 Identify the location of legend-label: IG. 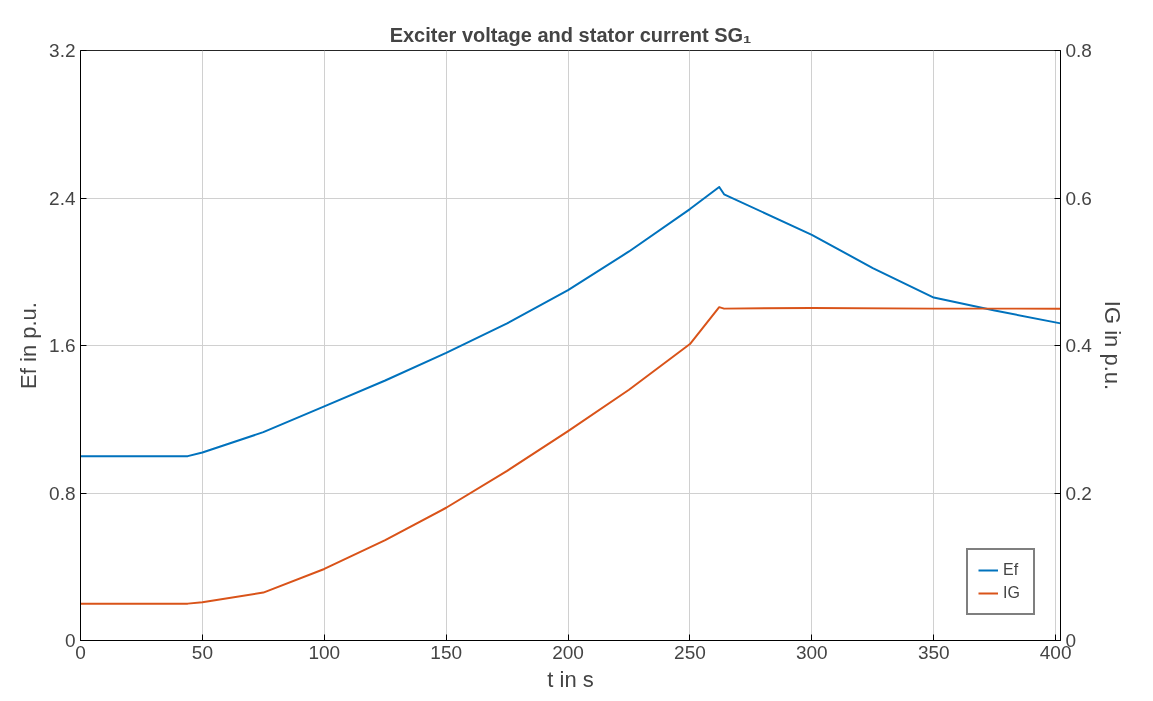
(1012, 593).